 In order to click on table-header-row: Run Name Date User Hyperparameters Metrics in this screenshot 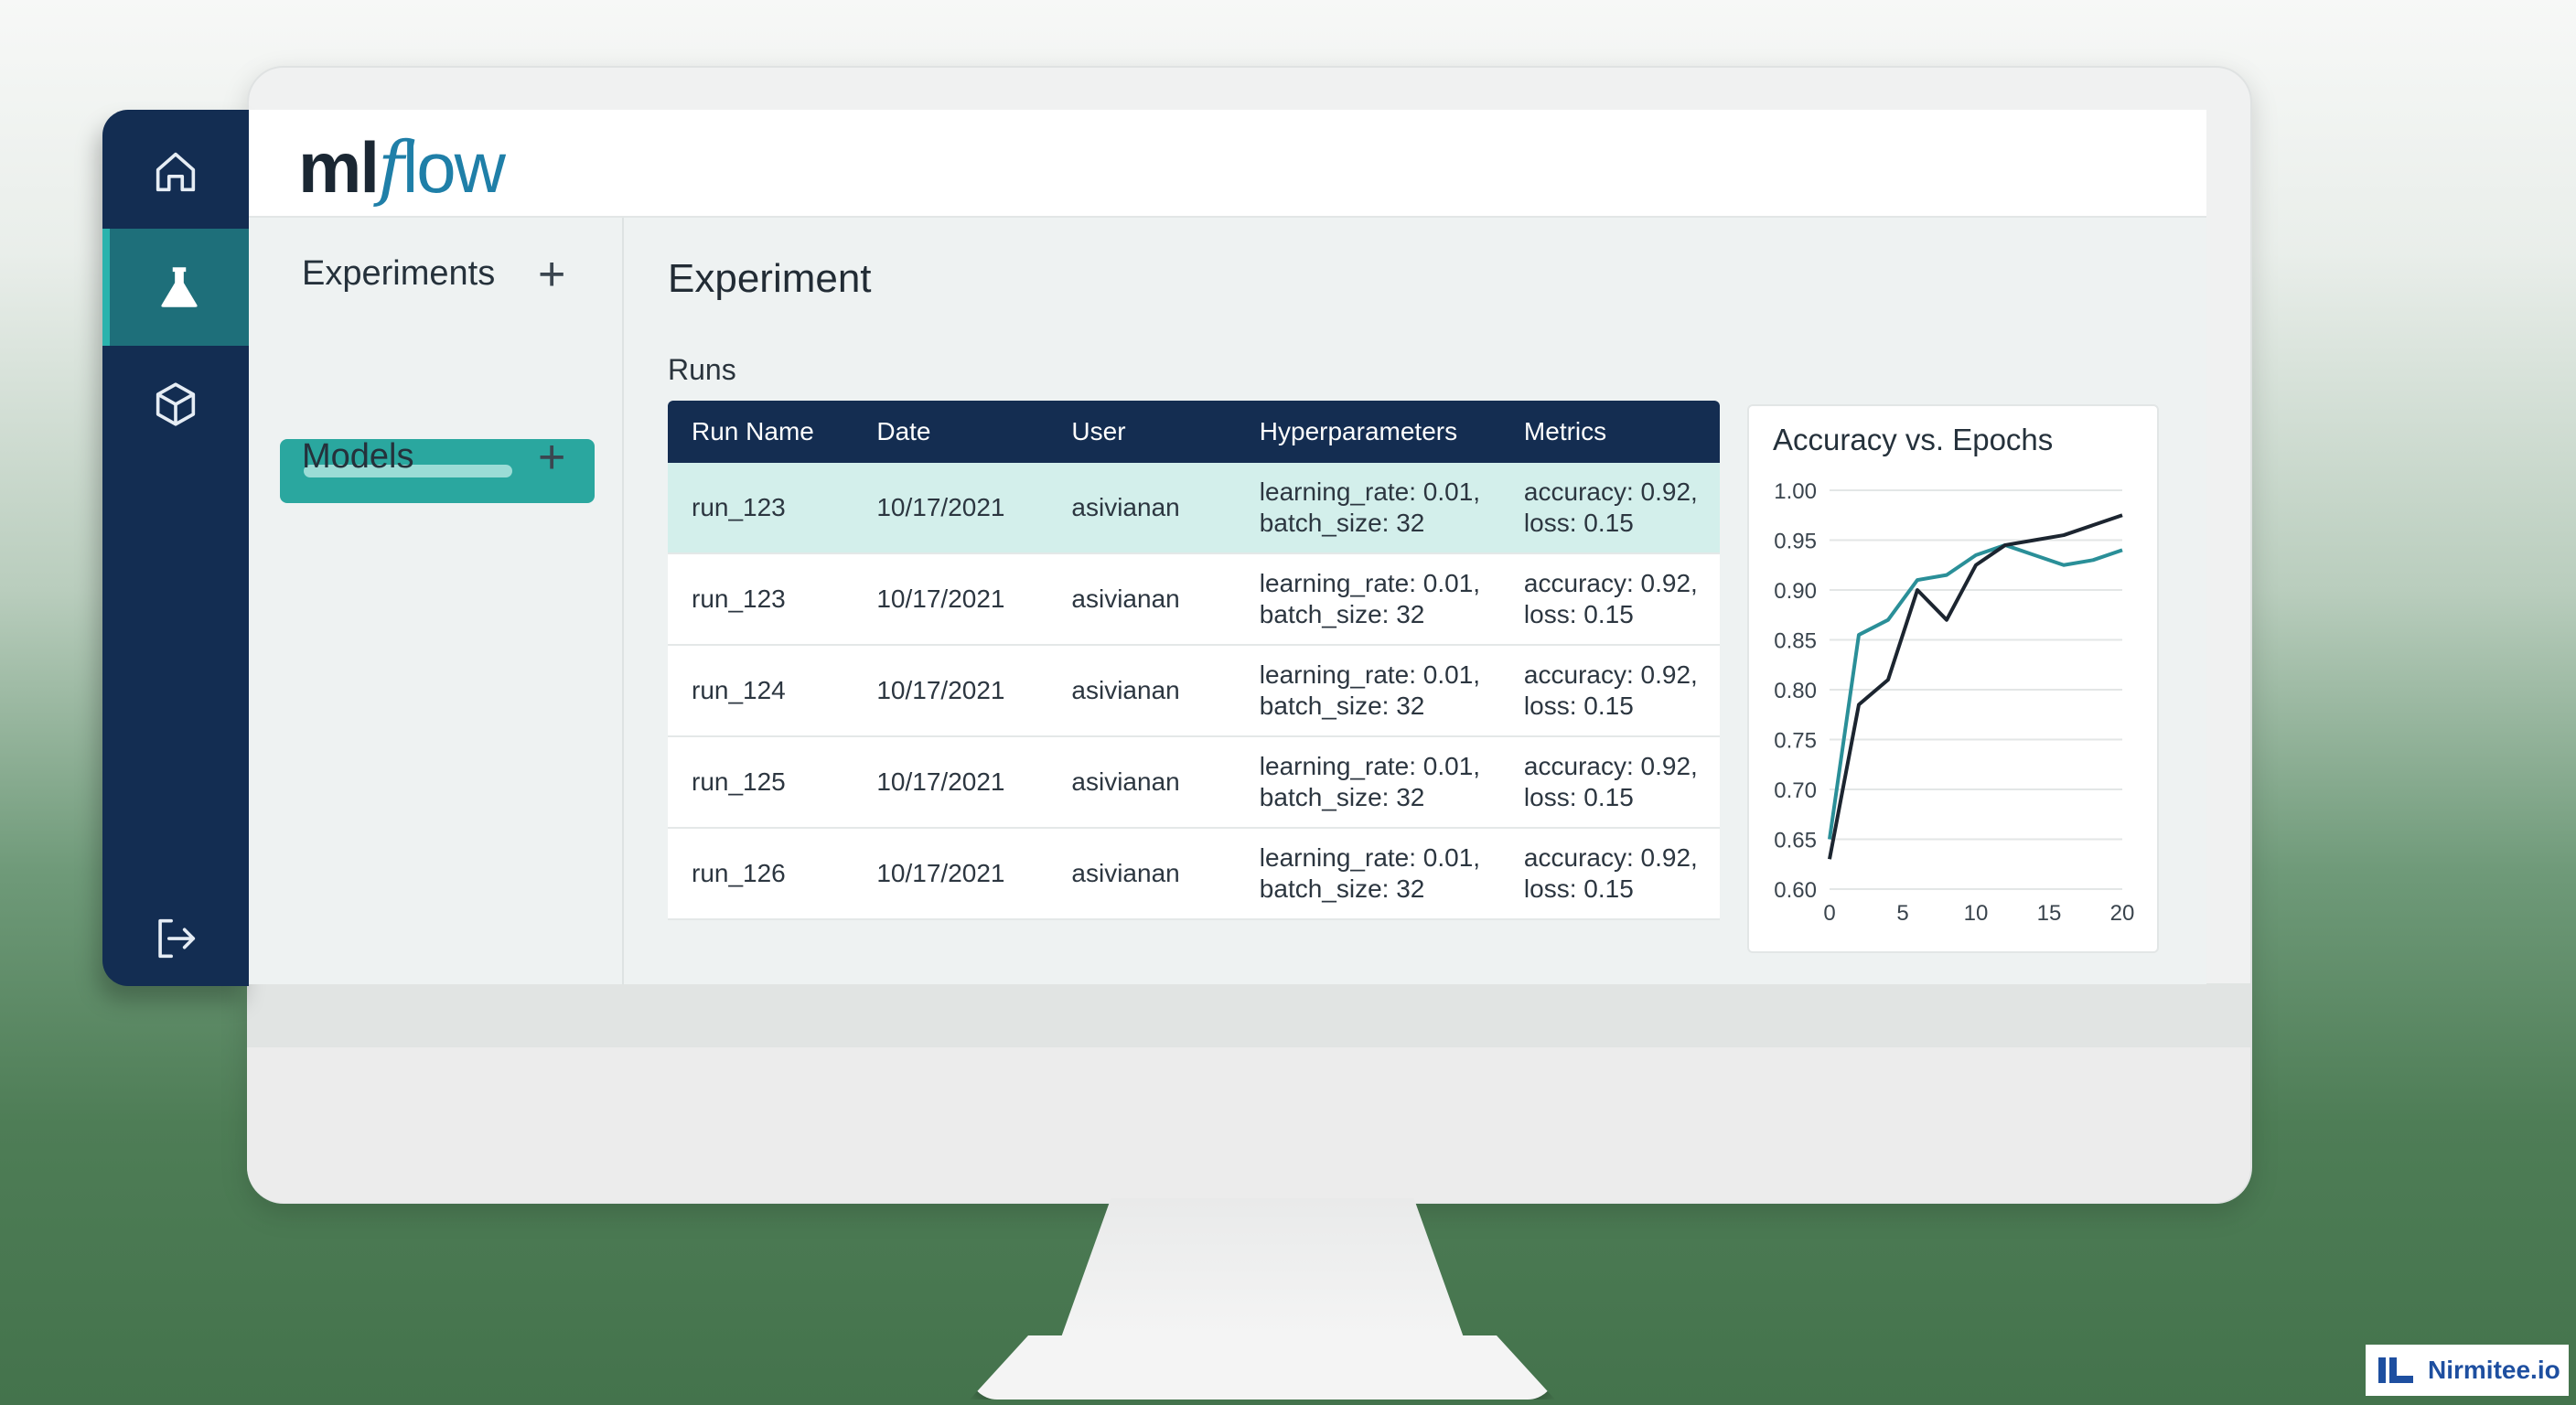, I will do `click(1194, 432)`.